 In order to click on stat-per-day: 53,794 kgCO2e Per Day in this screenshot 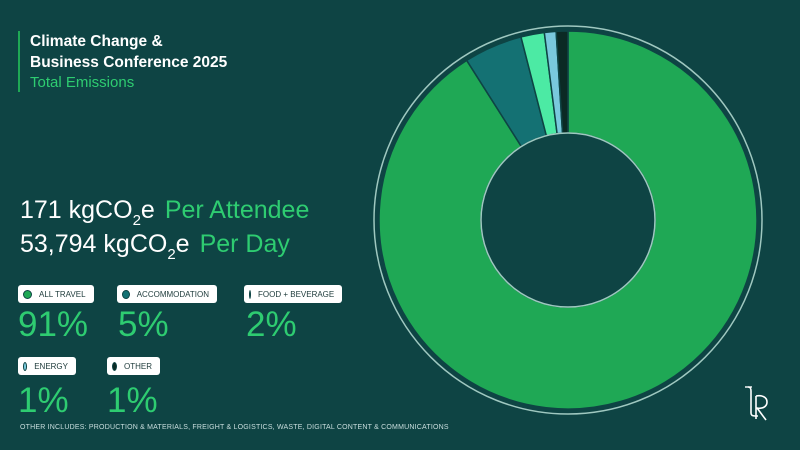, I will do `click(155, 246)`.